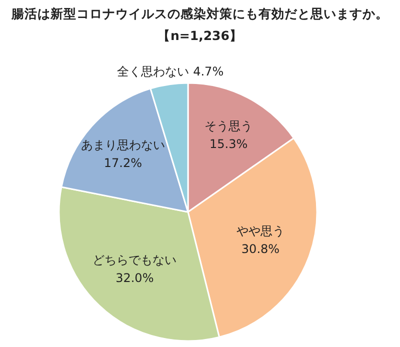 The height and width of the screenshot is (347, 400). Describe the element at coordinates (135, 278) in the screenshot. I see `data-label: 32.0%` at that location.